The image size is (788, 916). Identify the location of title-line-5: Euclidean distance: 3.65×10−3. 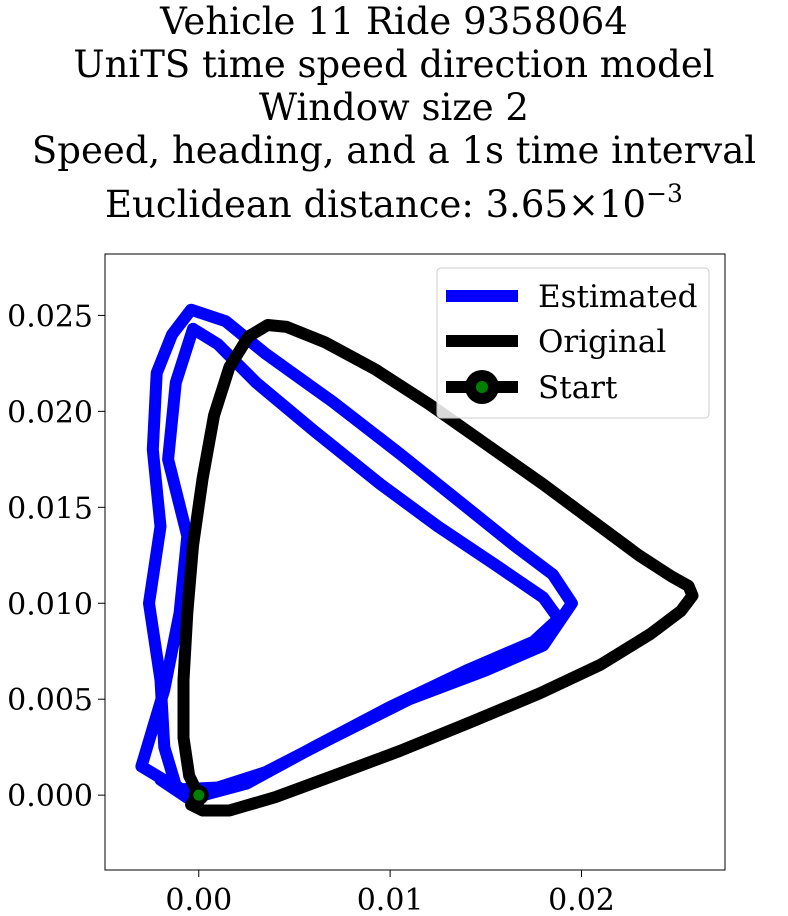
(394, 199).